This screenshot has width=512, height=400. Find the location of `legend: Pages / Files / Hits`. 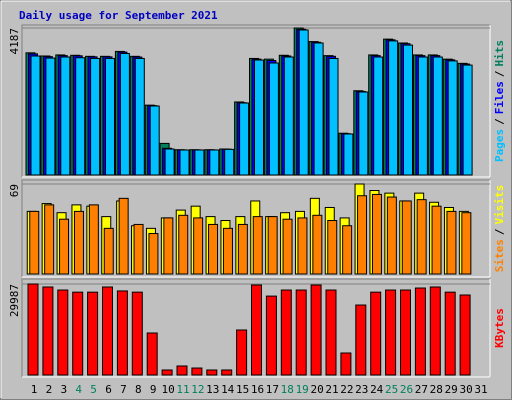

legend: Pages / Files / Hits is located at coordinates (499, 101).